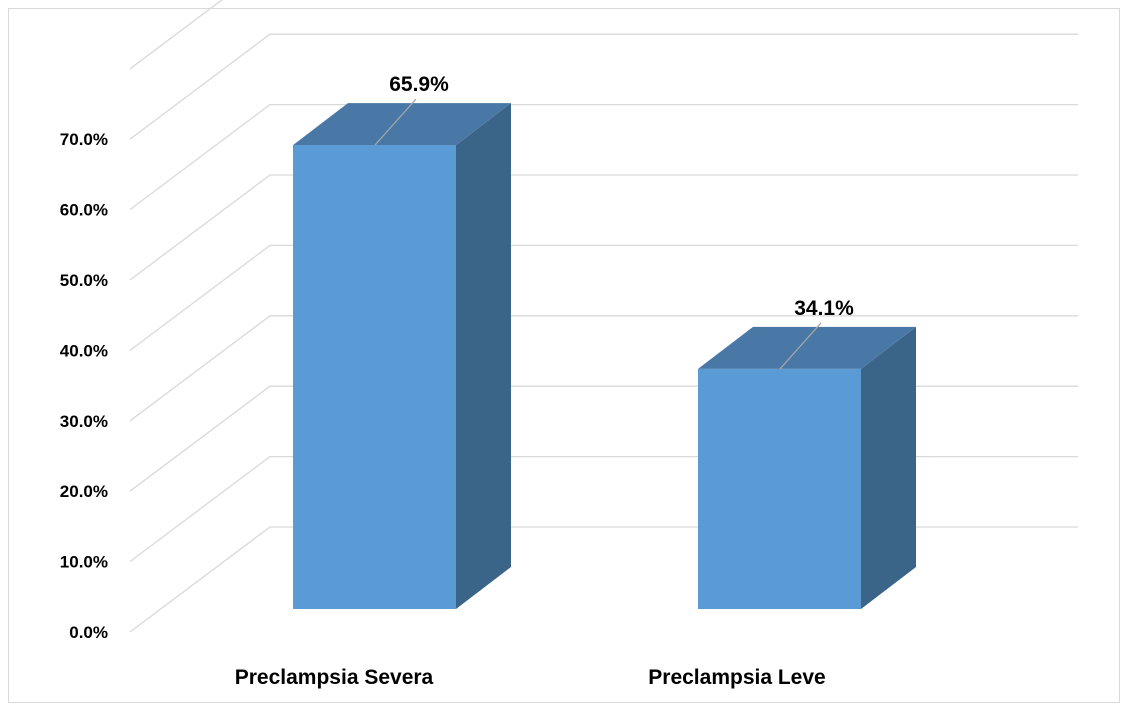 Image resolution: width=1130 pixels, height=711 pixels. Describe the element at coordinates (84, 350) in the screenshot. I see `y-tick-label: 40.0%` at that location.